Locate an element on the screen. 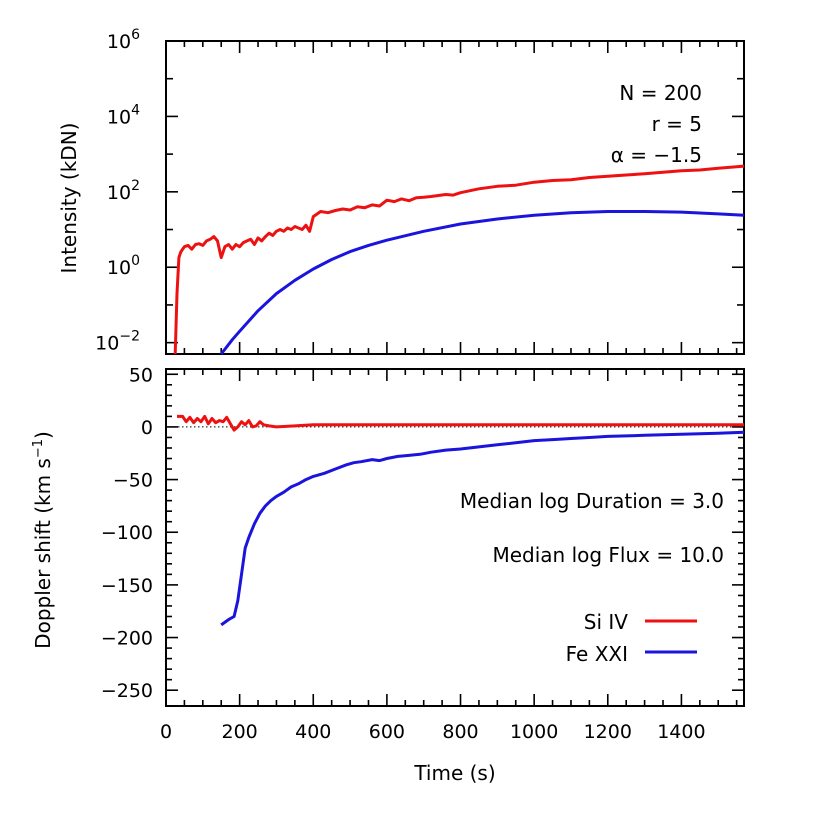 The image size is (830, 830). legend-label-fe-xxi: Fe XXI is located at coordinates (597, 654).